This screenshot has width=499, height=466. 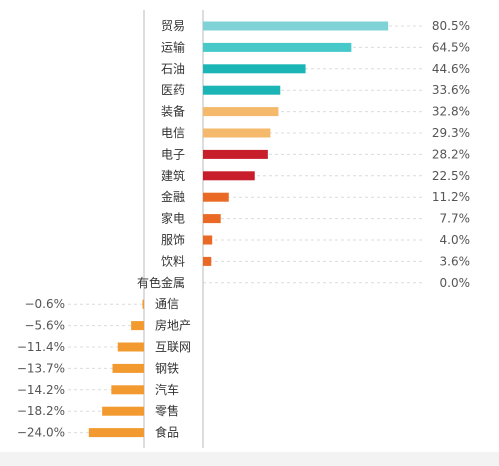 What do you see at coordinates (167, 410) in the screenshot?
I see `category-label-19: 零售` at bounding box center [167, 410].